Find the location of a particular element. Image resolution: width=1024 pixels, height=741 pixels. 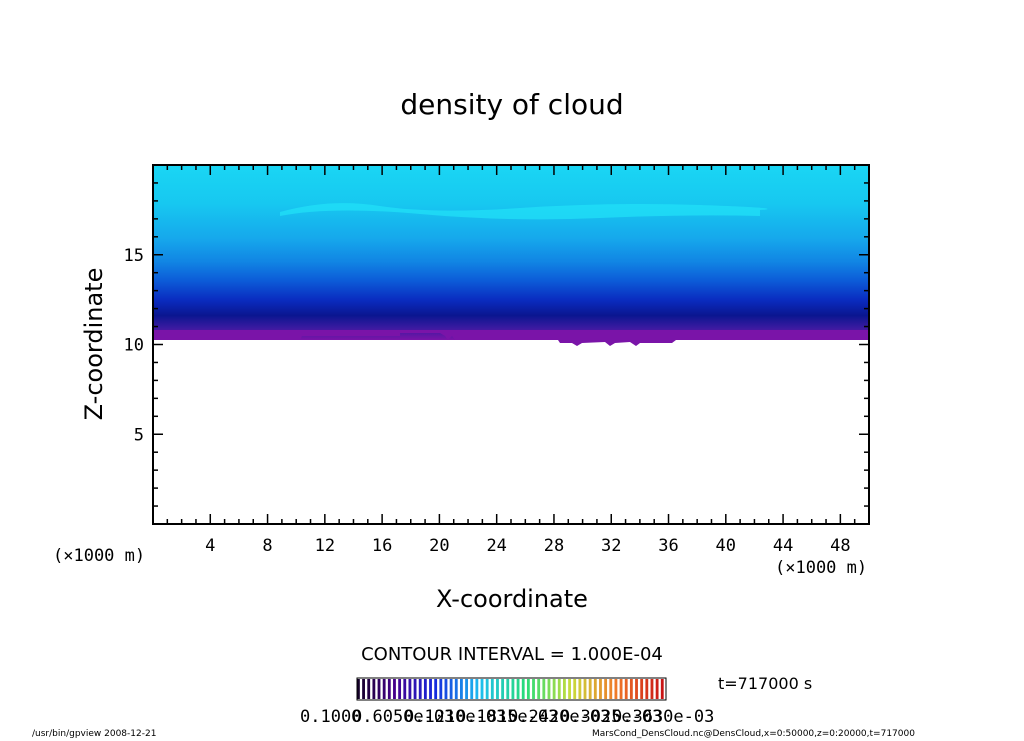

colorbar-label: 0.1210e-03 is located at coordinates (455, 717).